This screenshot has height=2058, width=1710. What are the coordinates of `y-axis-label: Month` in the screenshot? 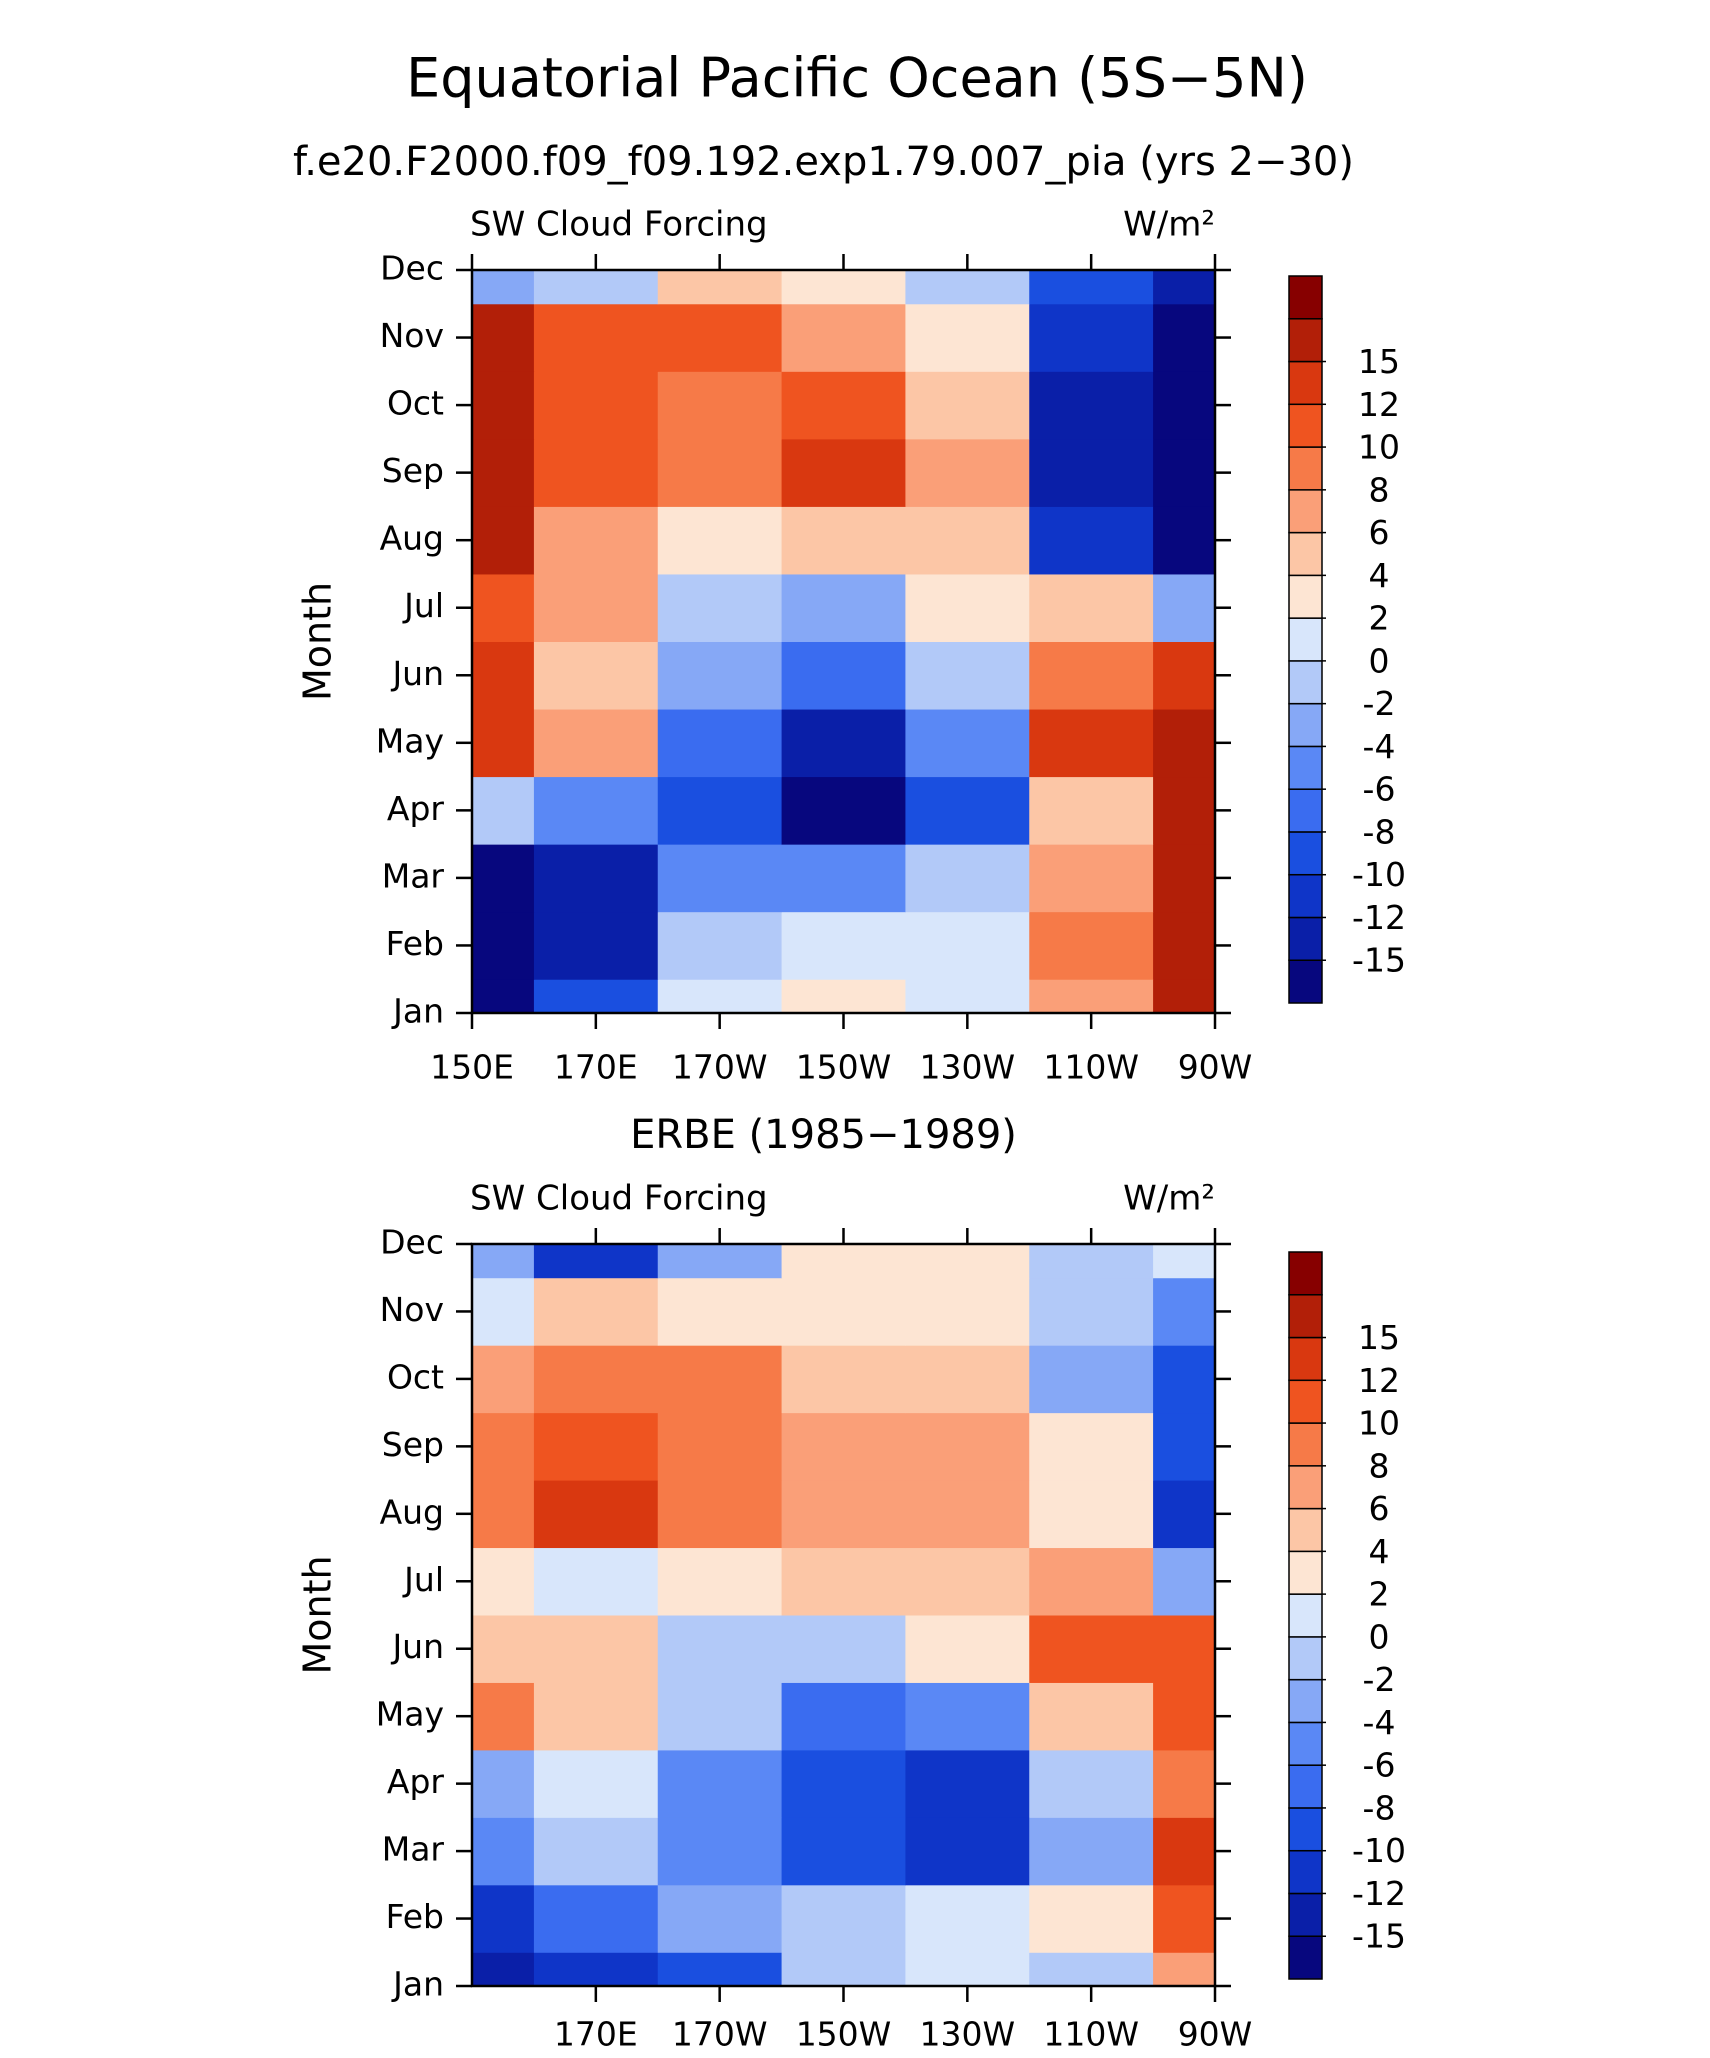 It's located at (318, 641).